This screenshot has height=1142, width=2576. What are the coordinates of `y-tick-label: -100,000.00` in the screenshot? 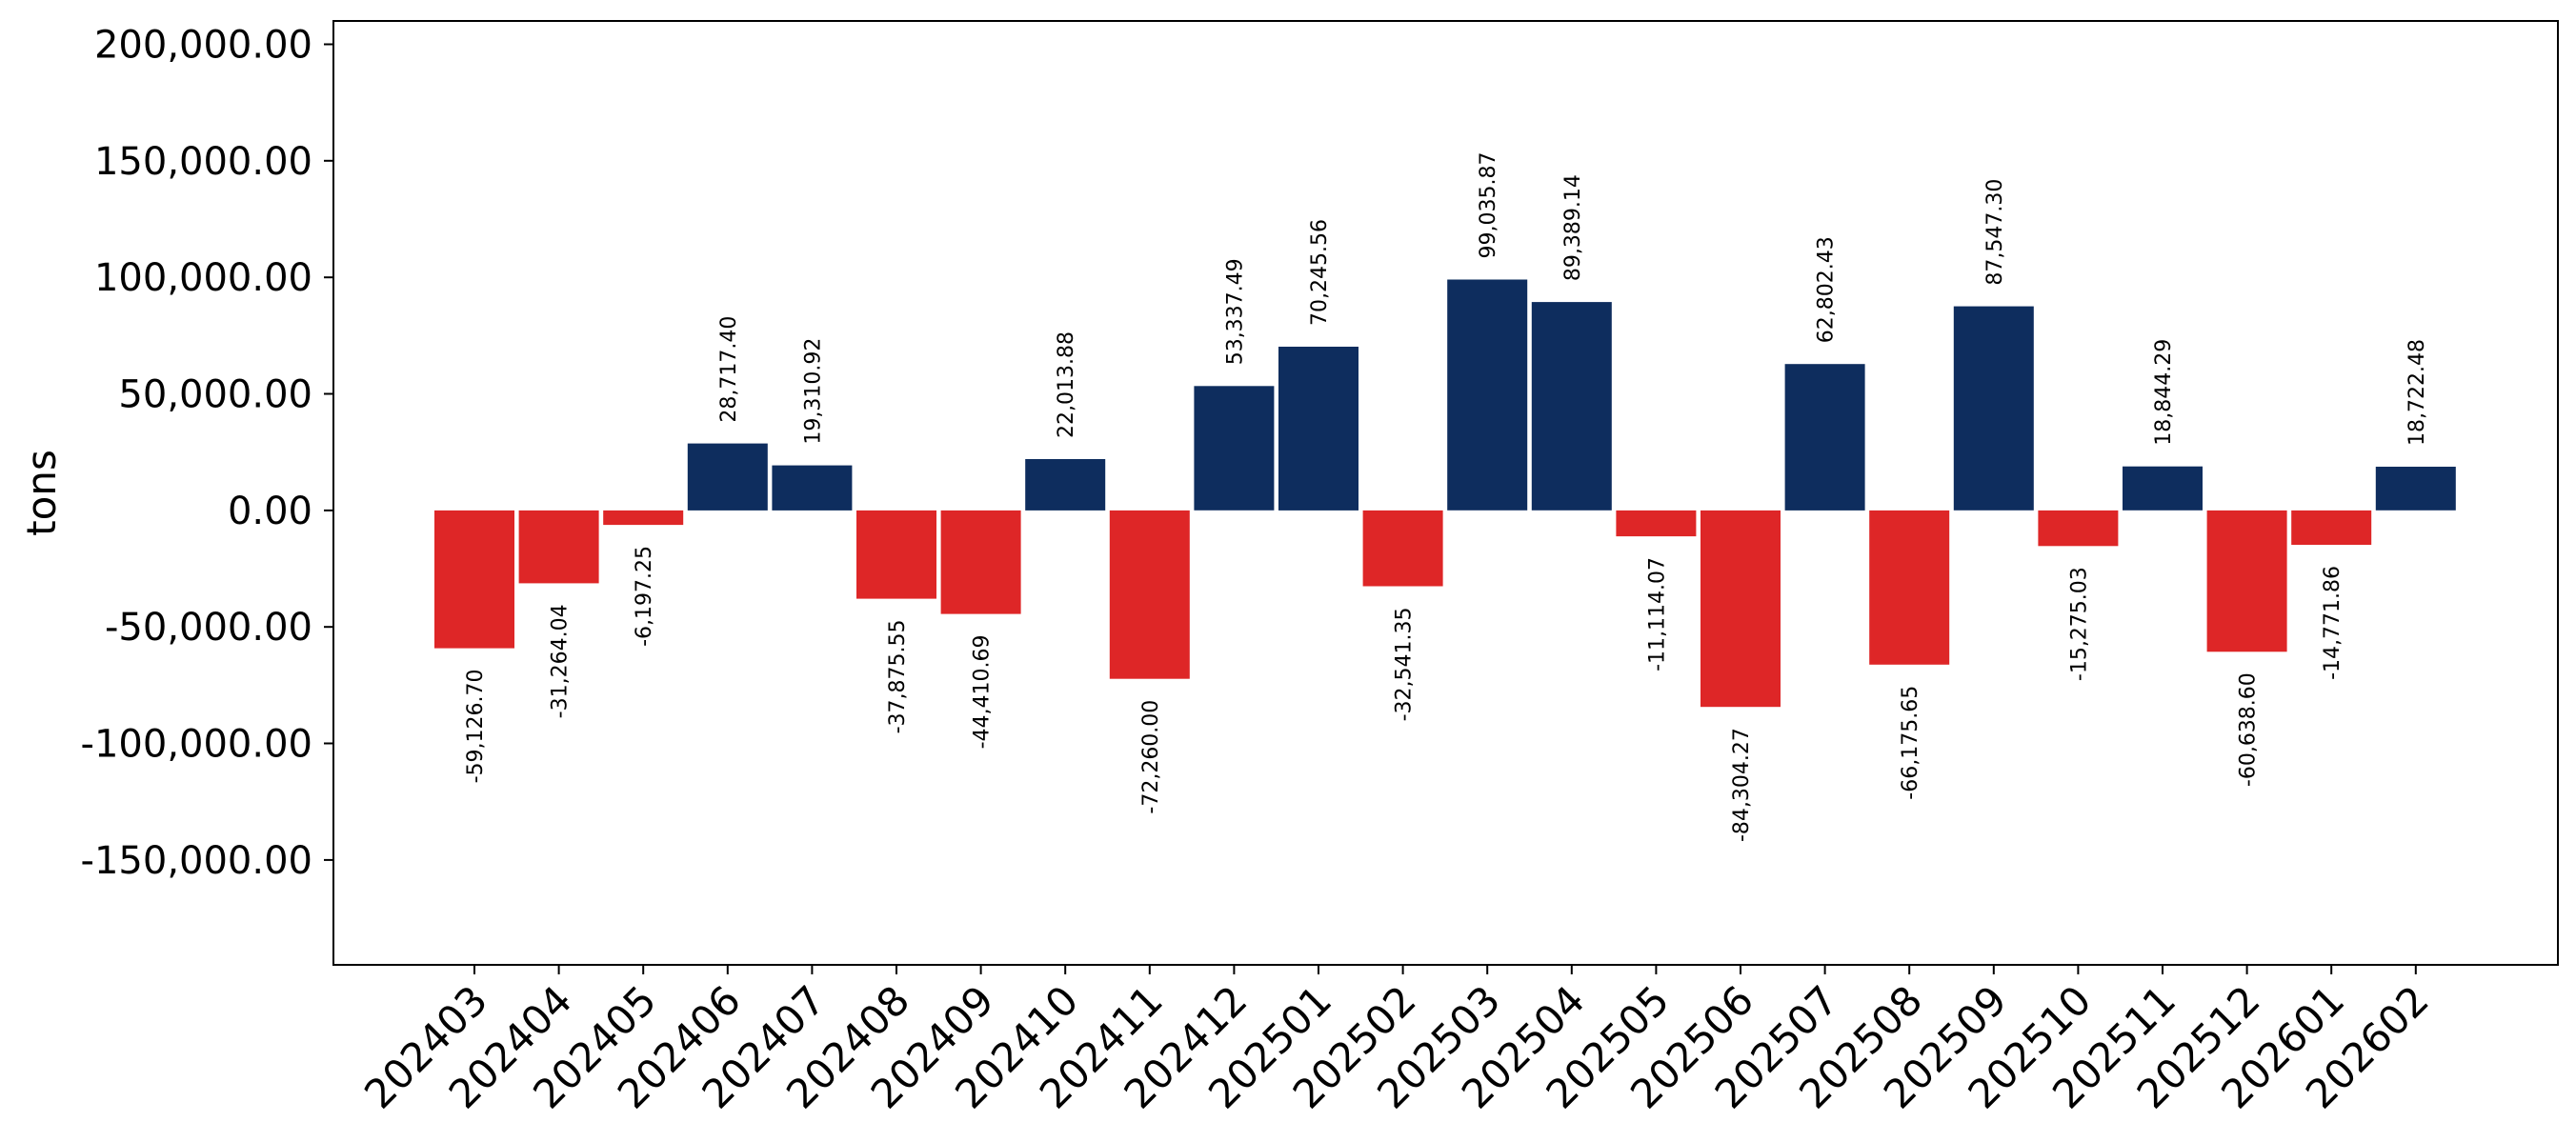 It's located at (197, 745).